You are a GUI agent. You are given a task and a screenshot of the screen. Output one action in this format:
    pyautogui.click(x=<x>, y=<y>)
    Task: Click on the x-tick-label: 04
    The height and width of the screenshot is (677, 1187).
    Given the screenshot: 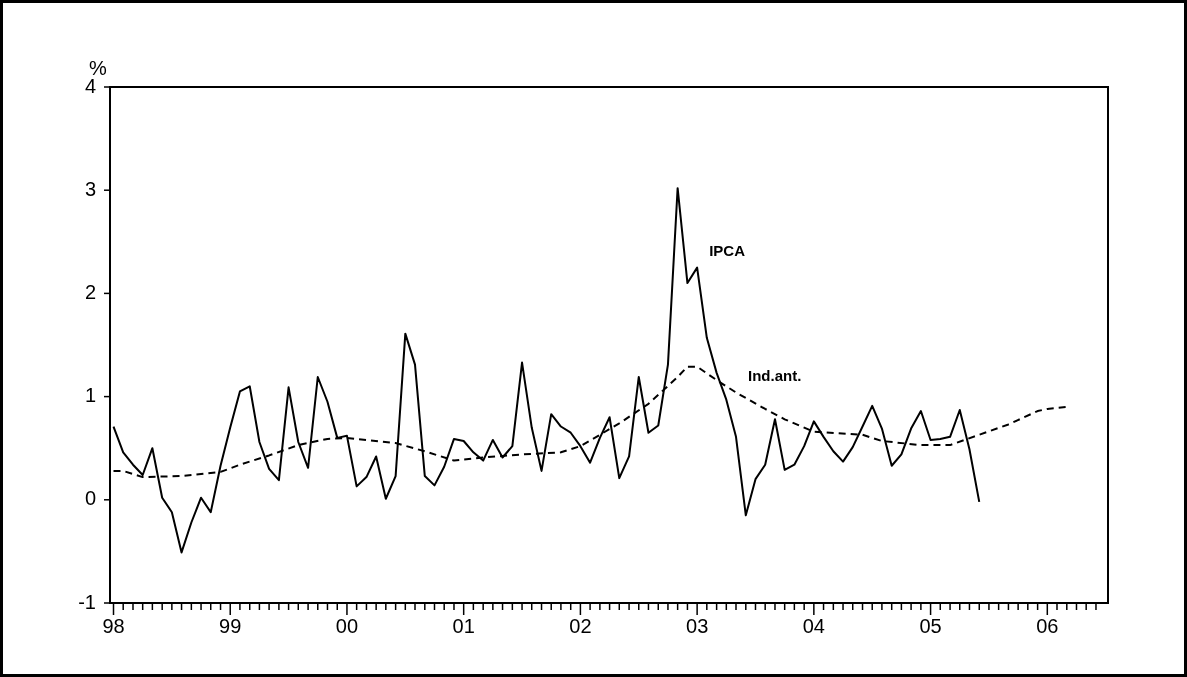 What is the action you would take?
    pyautogui.click(x=813, y=625)
    